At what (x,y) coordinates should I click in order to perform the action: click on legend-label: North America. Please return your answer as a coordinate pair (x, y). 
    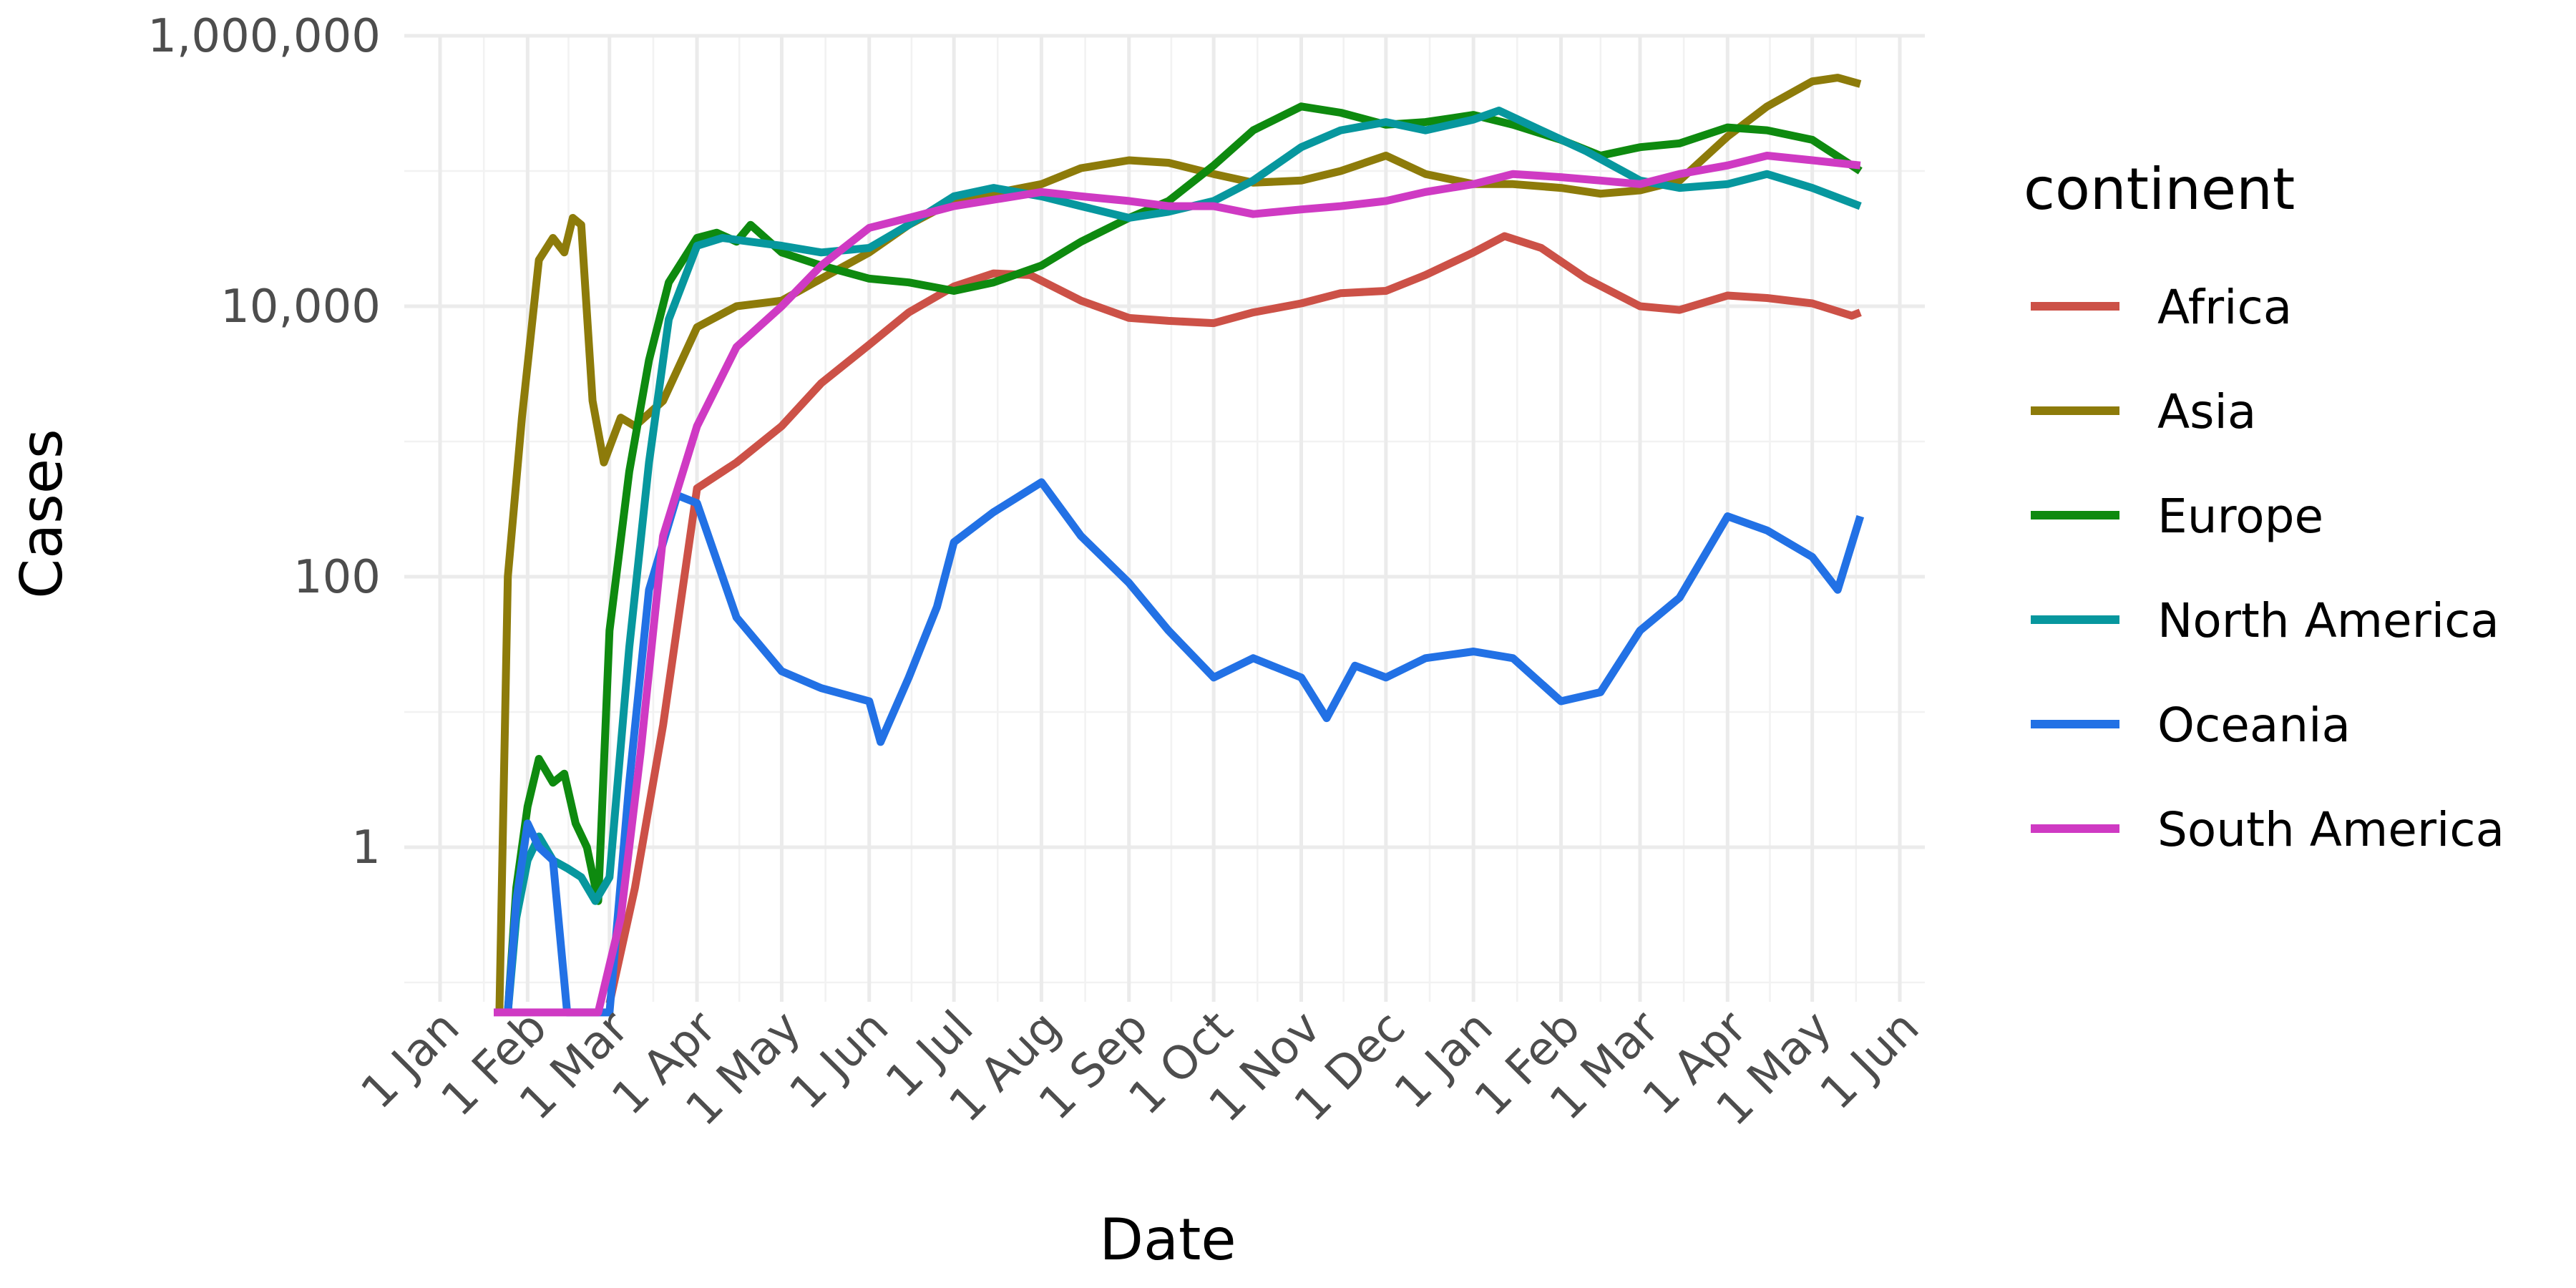
    Looking at the image, I should click on (2328, 620).